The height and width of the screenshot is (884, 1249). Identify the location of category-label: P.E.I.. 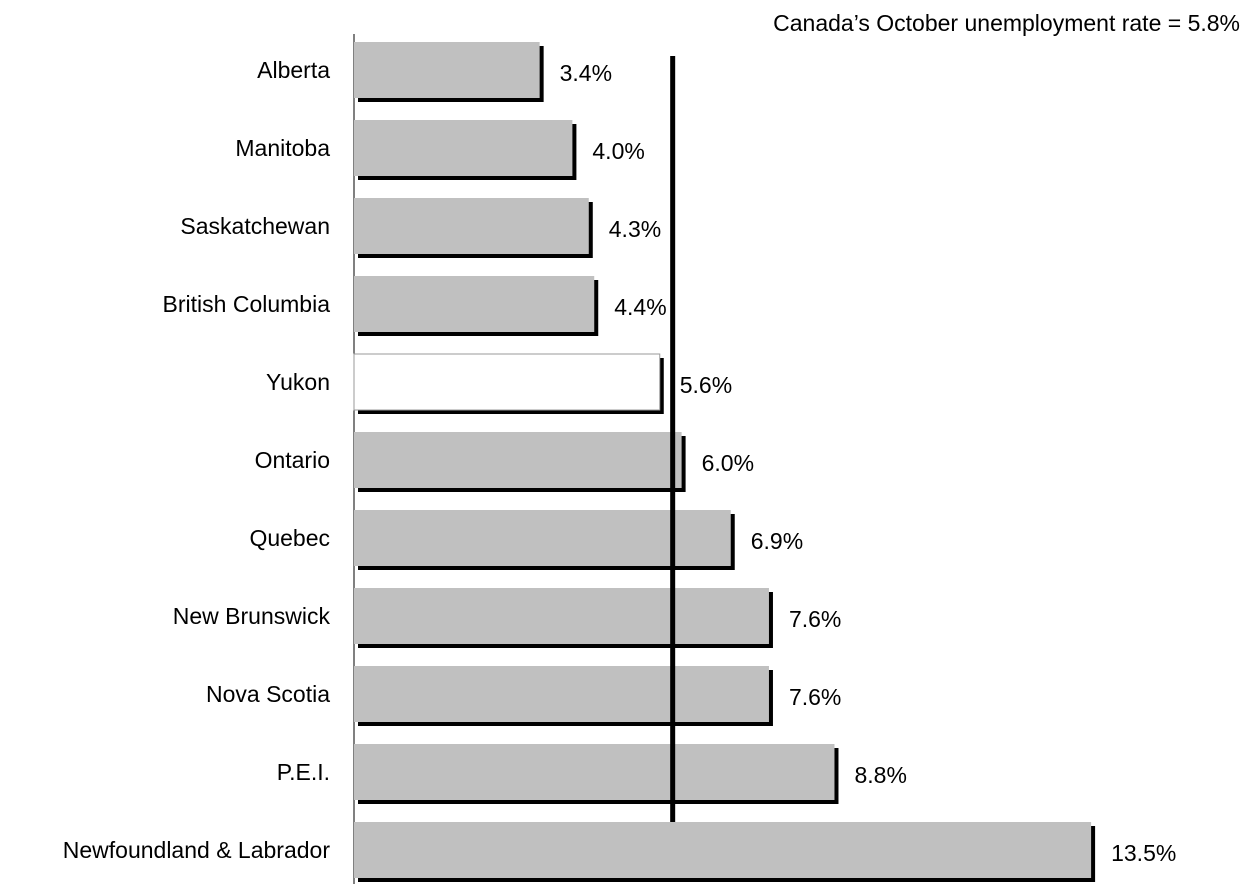
(303, 772).